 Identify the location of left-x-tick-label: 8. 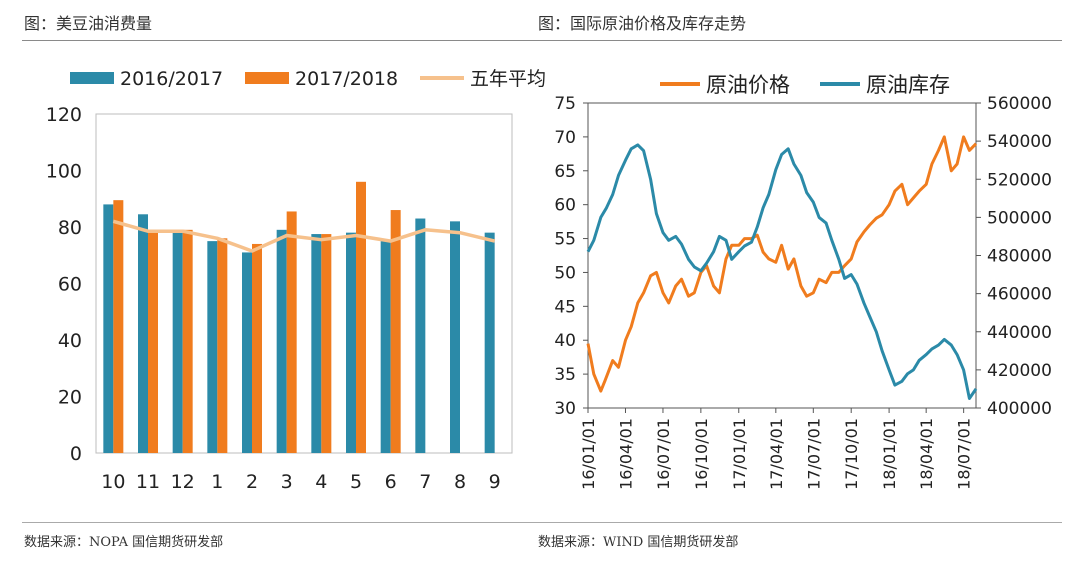
(460, 482).